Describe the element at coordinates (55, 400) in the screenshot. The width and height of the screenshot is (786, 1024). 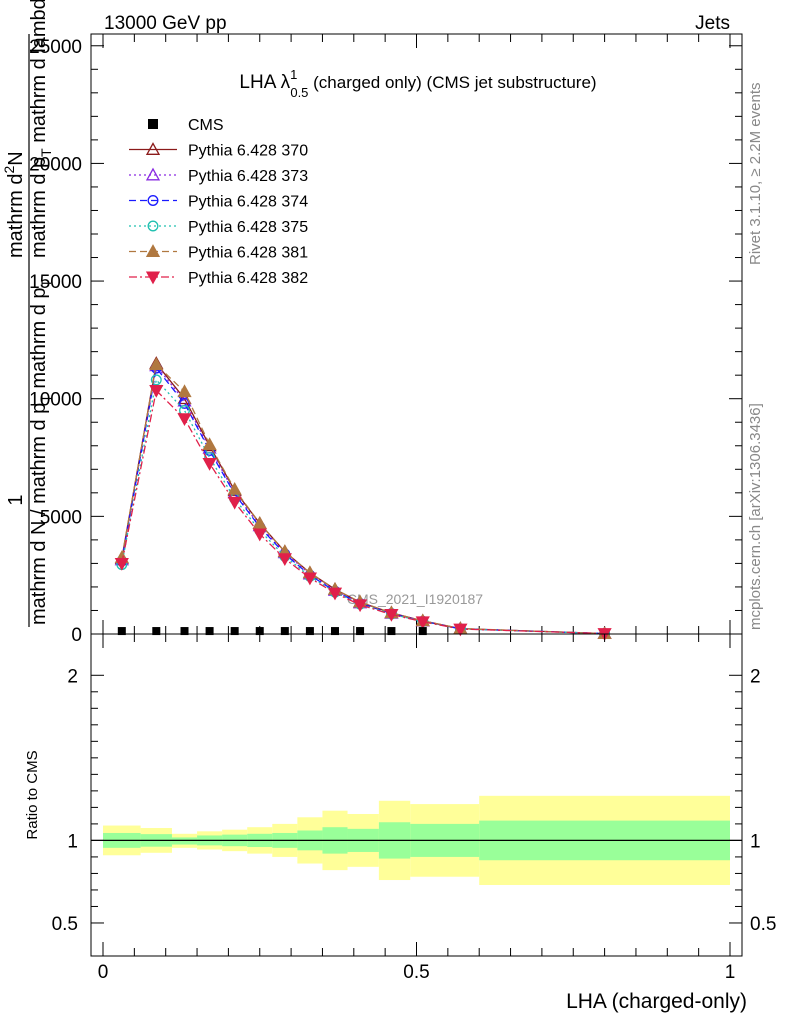
I see `main-ytick-label: 10000` at that location.